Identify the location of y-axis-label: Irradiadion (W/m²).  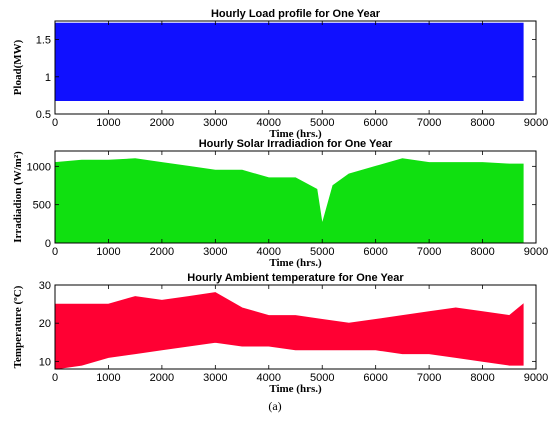
(18, 197).